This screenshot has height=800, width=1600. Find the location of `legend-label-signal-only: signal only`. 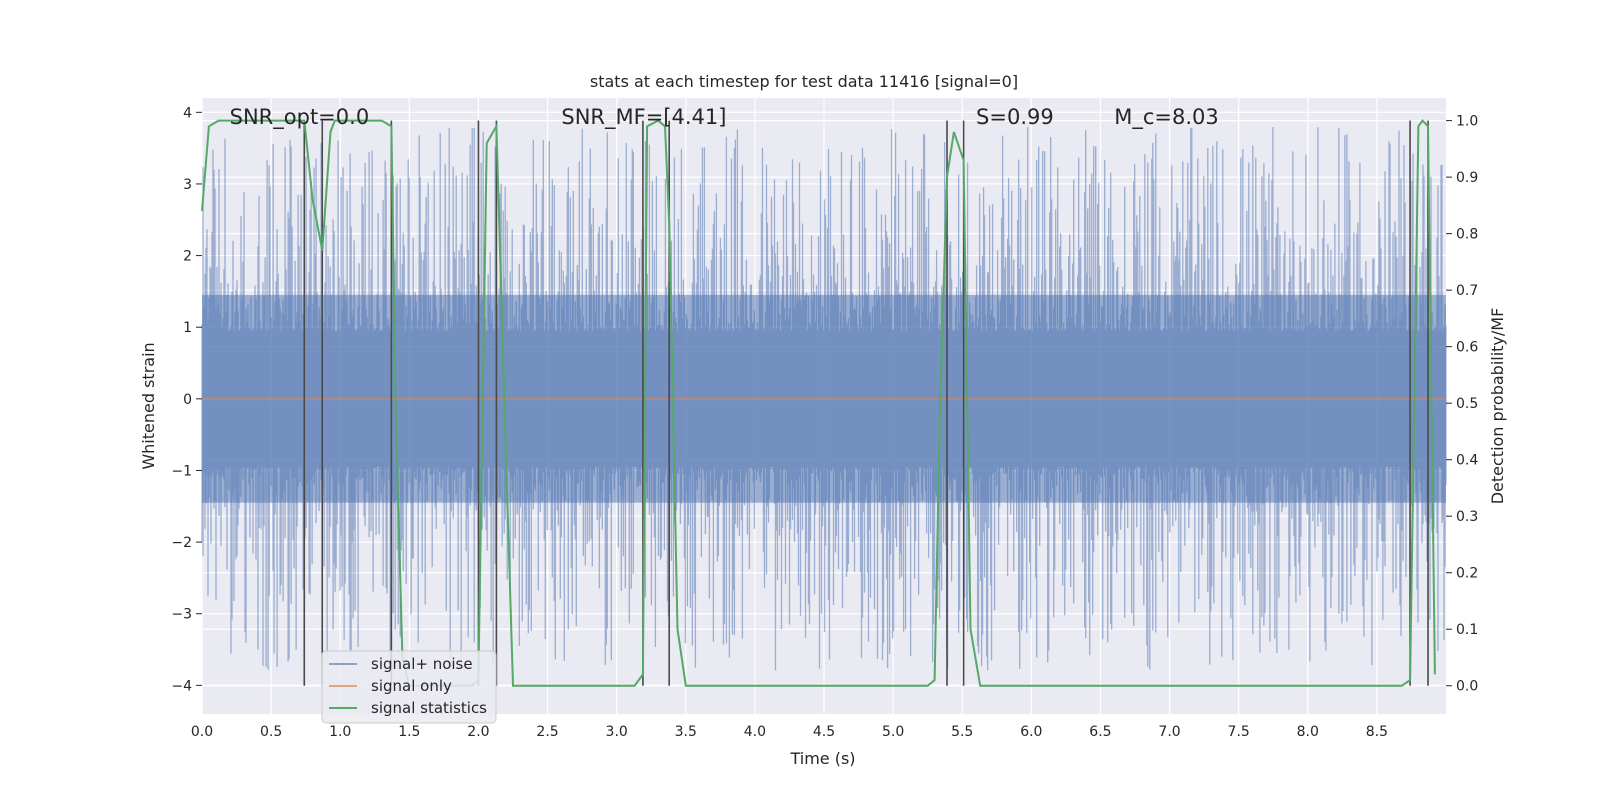

legend-label-signal-only: signal only is located at coordinates (411, 686).